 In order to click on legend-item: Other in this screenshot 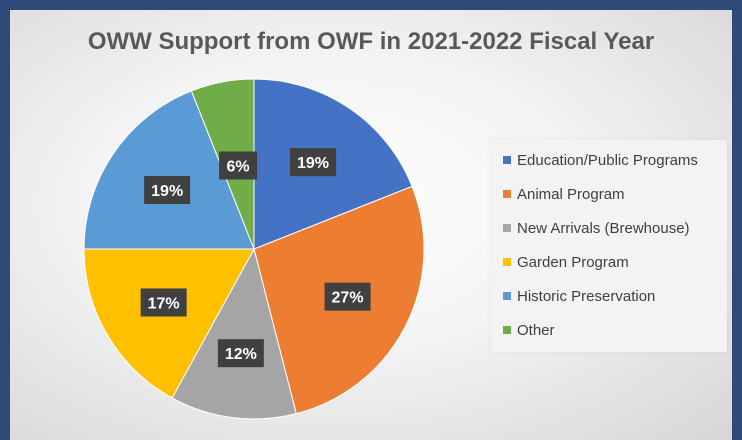, I will do `click(529, 330)`.